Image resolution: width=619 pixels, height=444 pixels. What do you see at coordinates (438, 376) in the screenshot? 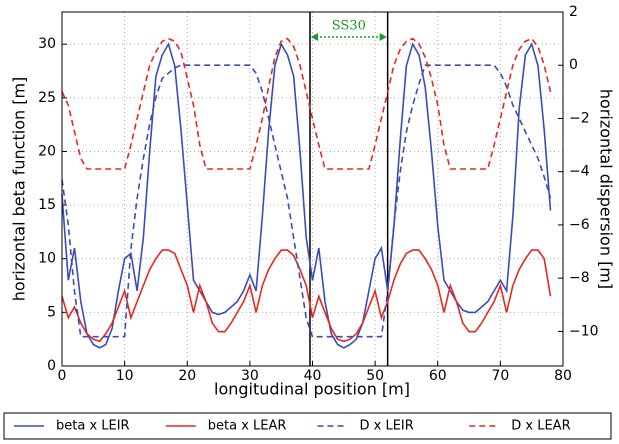
I see `x-tick-label: 60` at bounding box center [438, 376].